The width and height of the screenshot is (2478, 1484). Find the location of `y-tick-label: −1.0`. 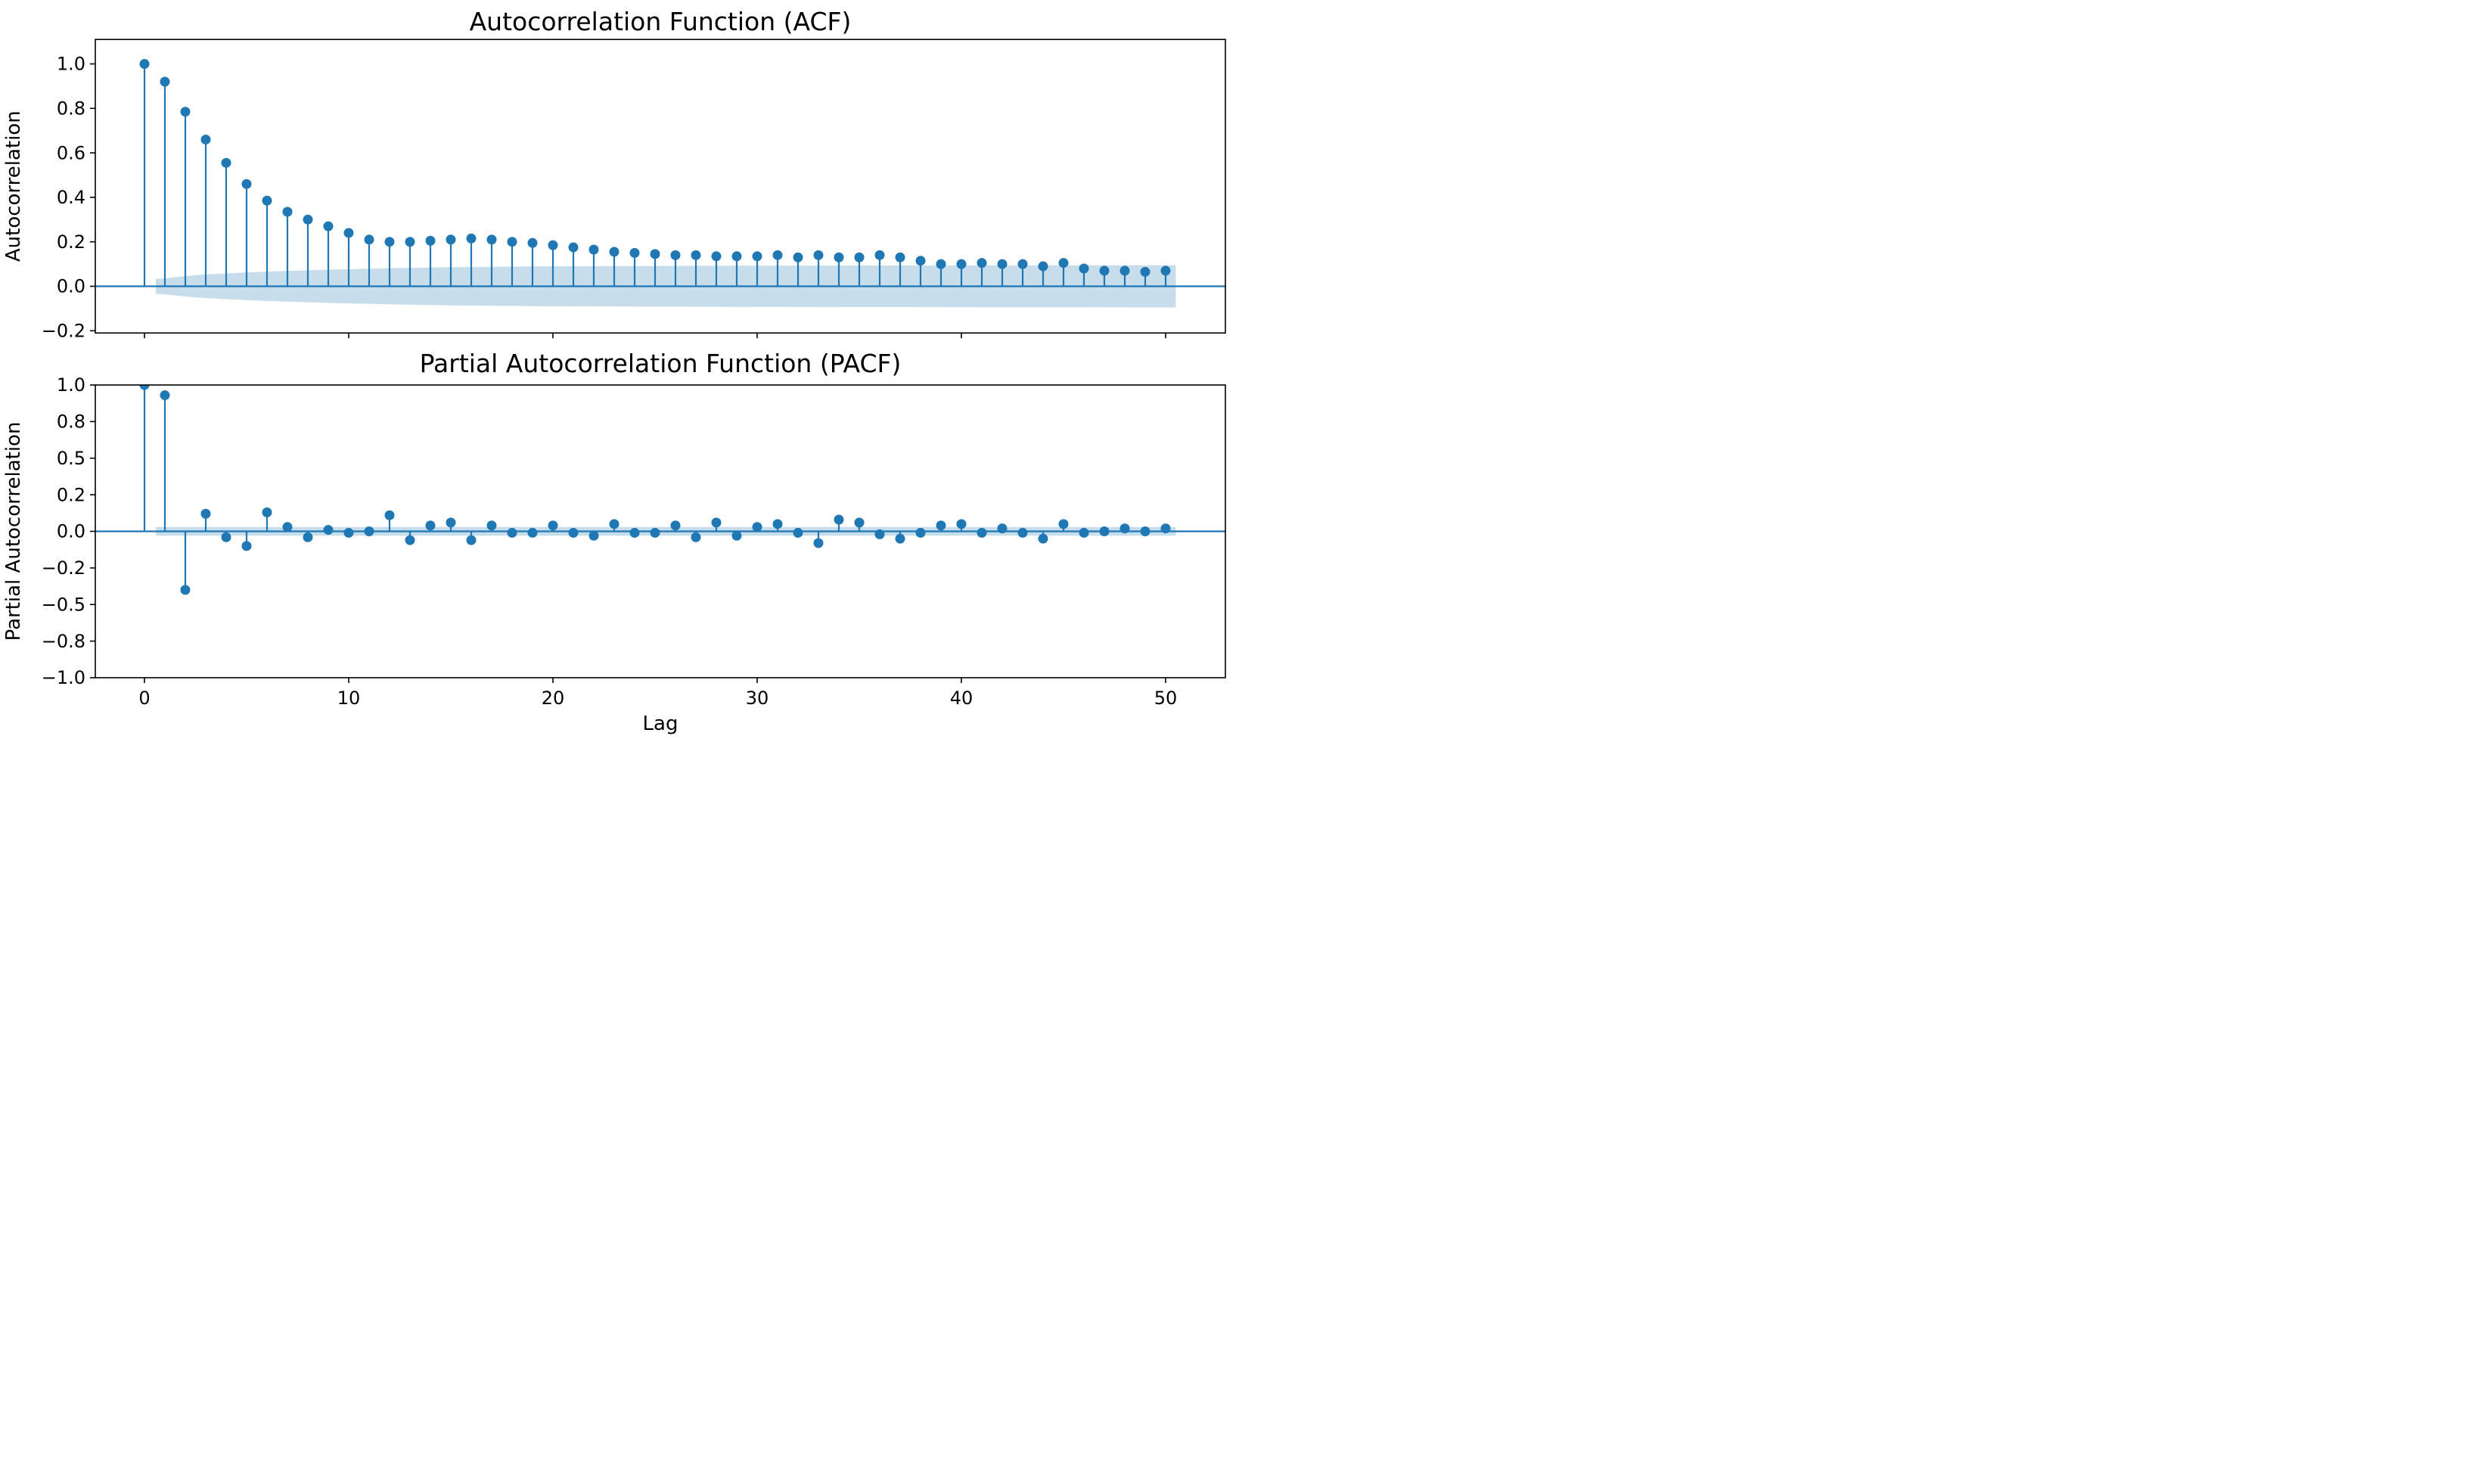

y-tick-label: −1.0 is located at coordinates (63, 677).